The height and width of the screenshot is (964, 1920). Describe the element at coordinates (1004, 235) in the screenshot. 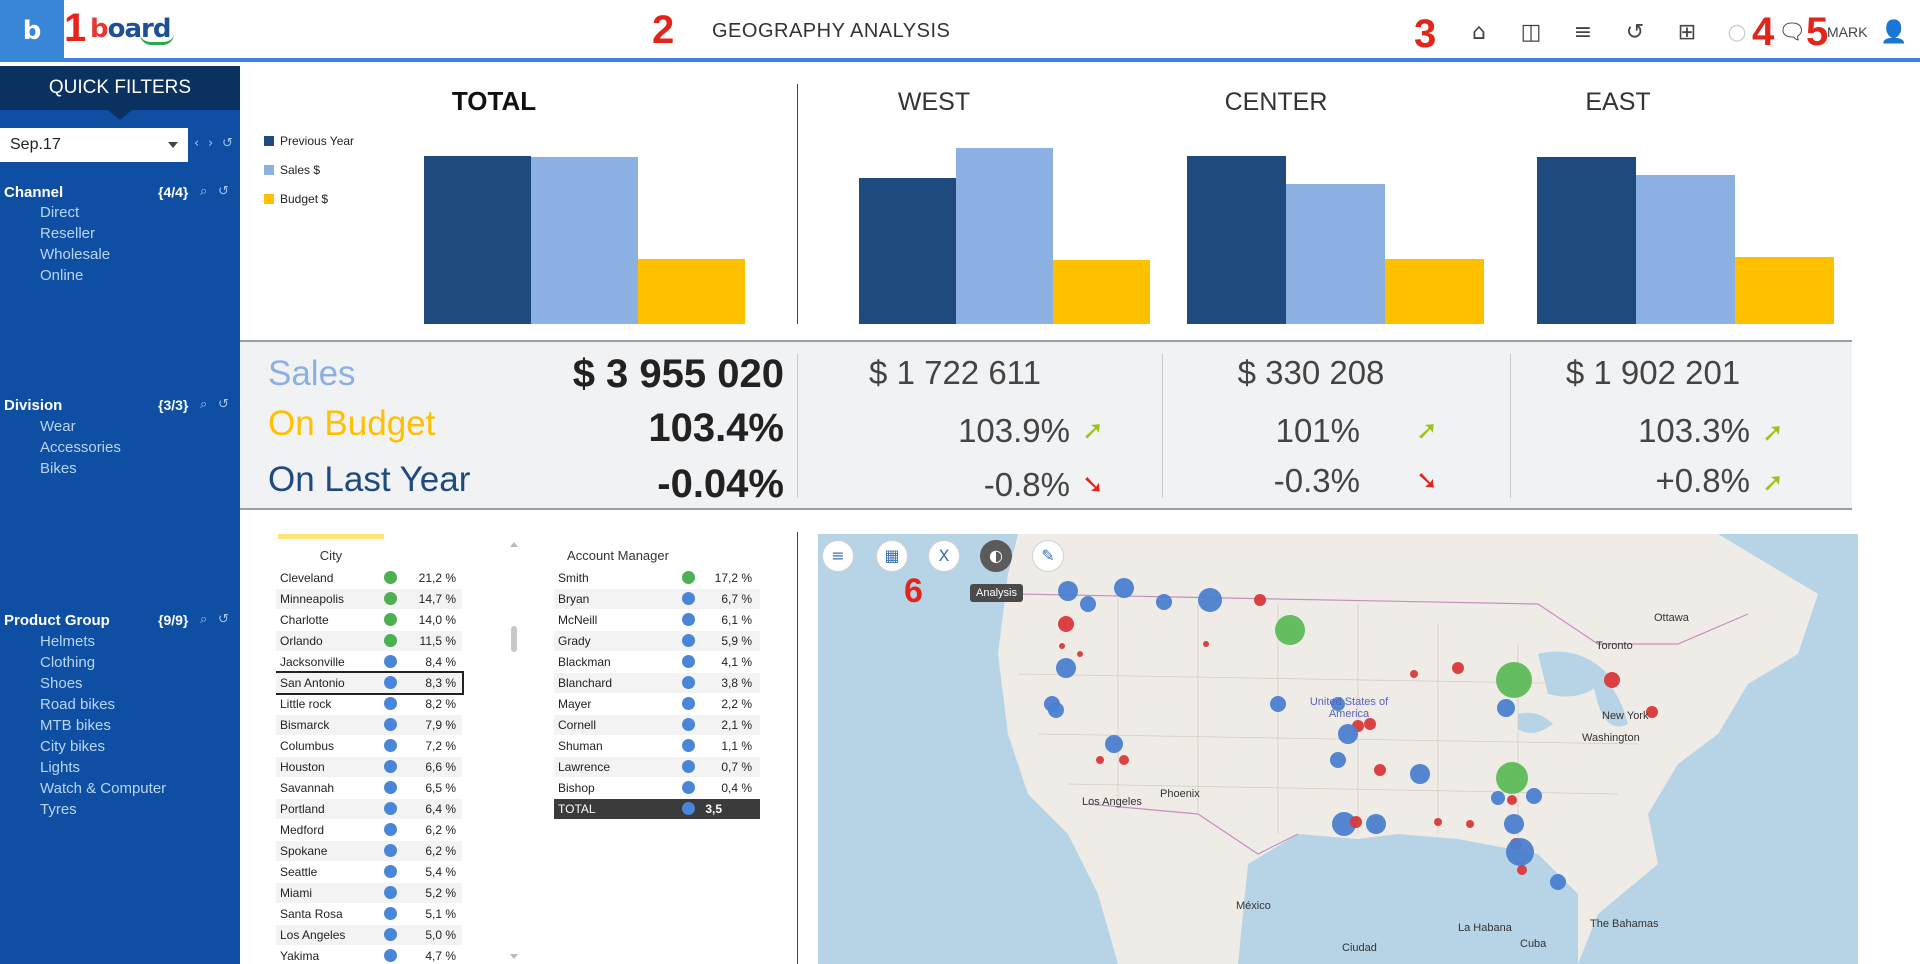

I see `bar-west-sales` at that location.